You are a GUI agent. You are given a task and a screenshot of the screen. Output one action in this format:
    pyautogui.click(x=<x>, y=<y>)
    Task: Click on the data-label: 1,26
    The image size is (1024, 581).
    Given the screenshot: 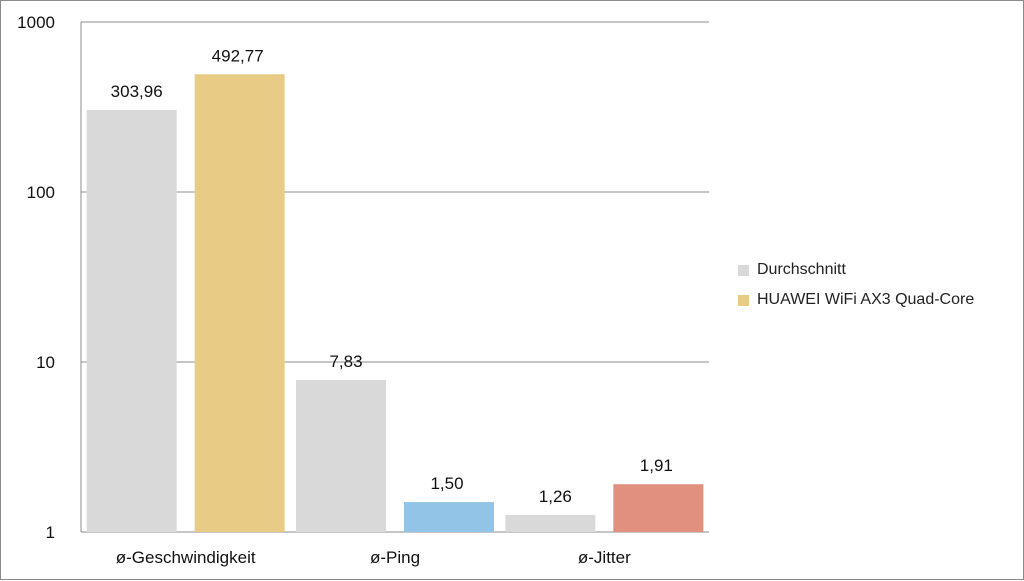 What is the action you would take?
    pyautogui.click(x=555, y=496)
    